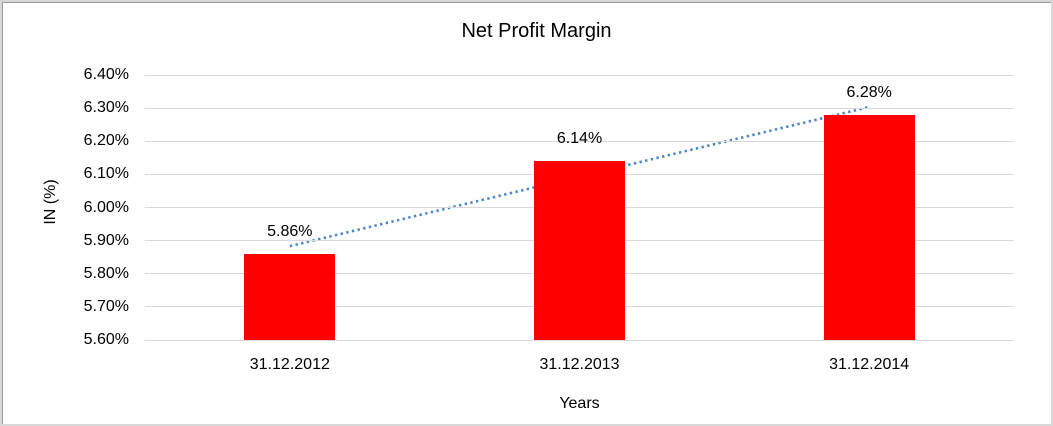 This screenshot has width=1053, height=426. Describe the element at coordinates (106, 306) in the screenshot. I see `y-tick-label: 5.70%` at that location.